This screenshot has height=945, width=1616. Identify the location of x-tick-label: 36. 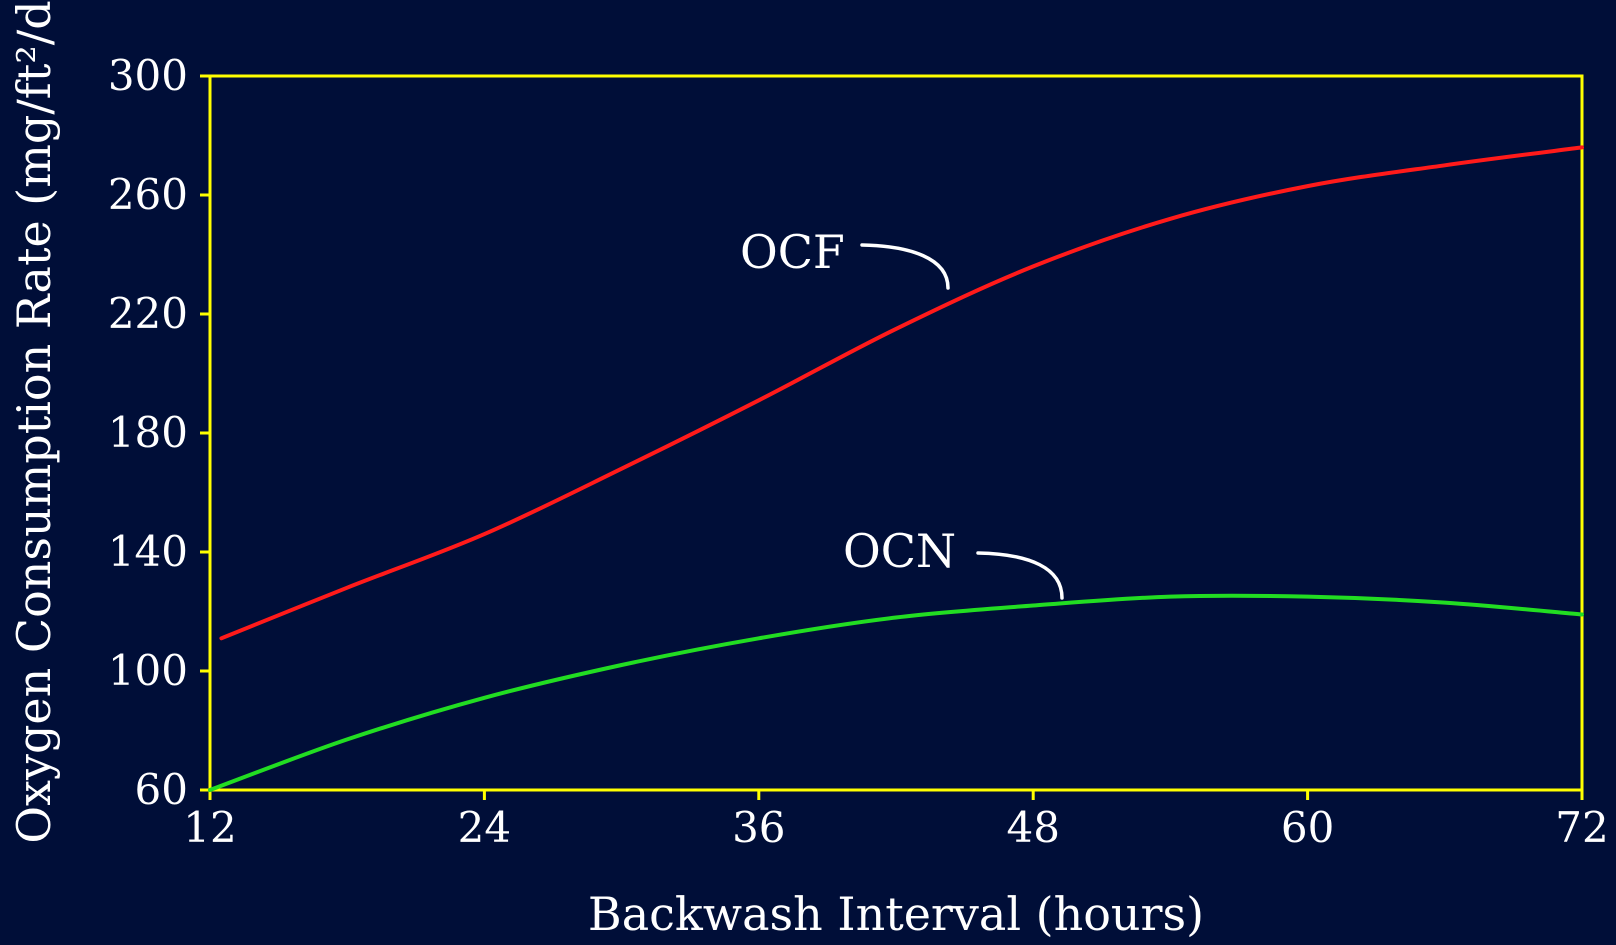
(758, 827).